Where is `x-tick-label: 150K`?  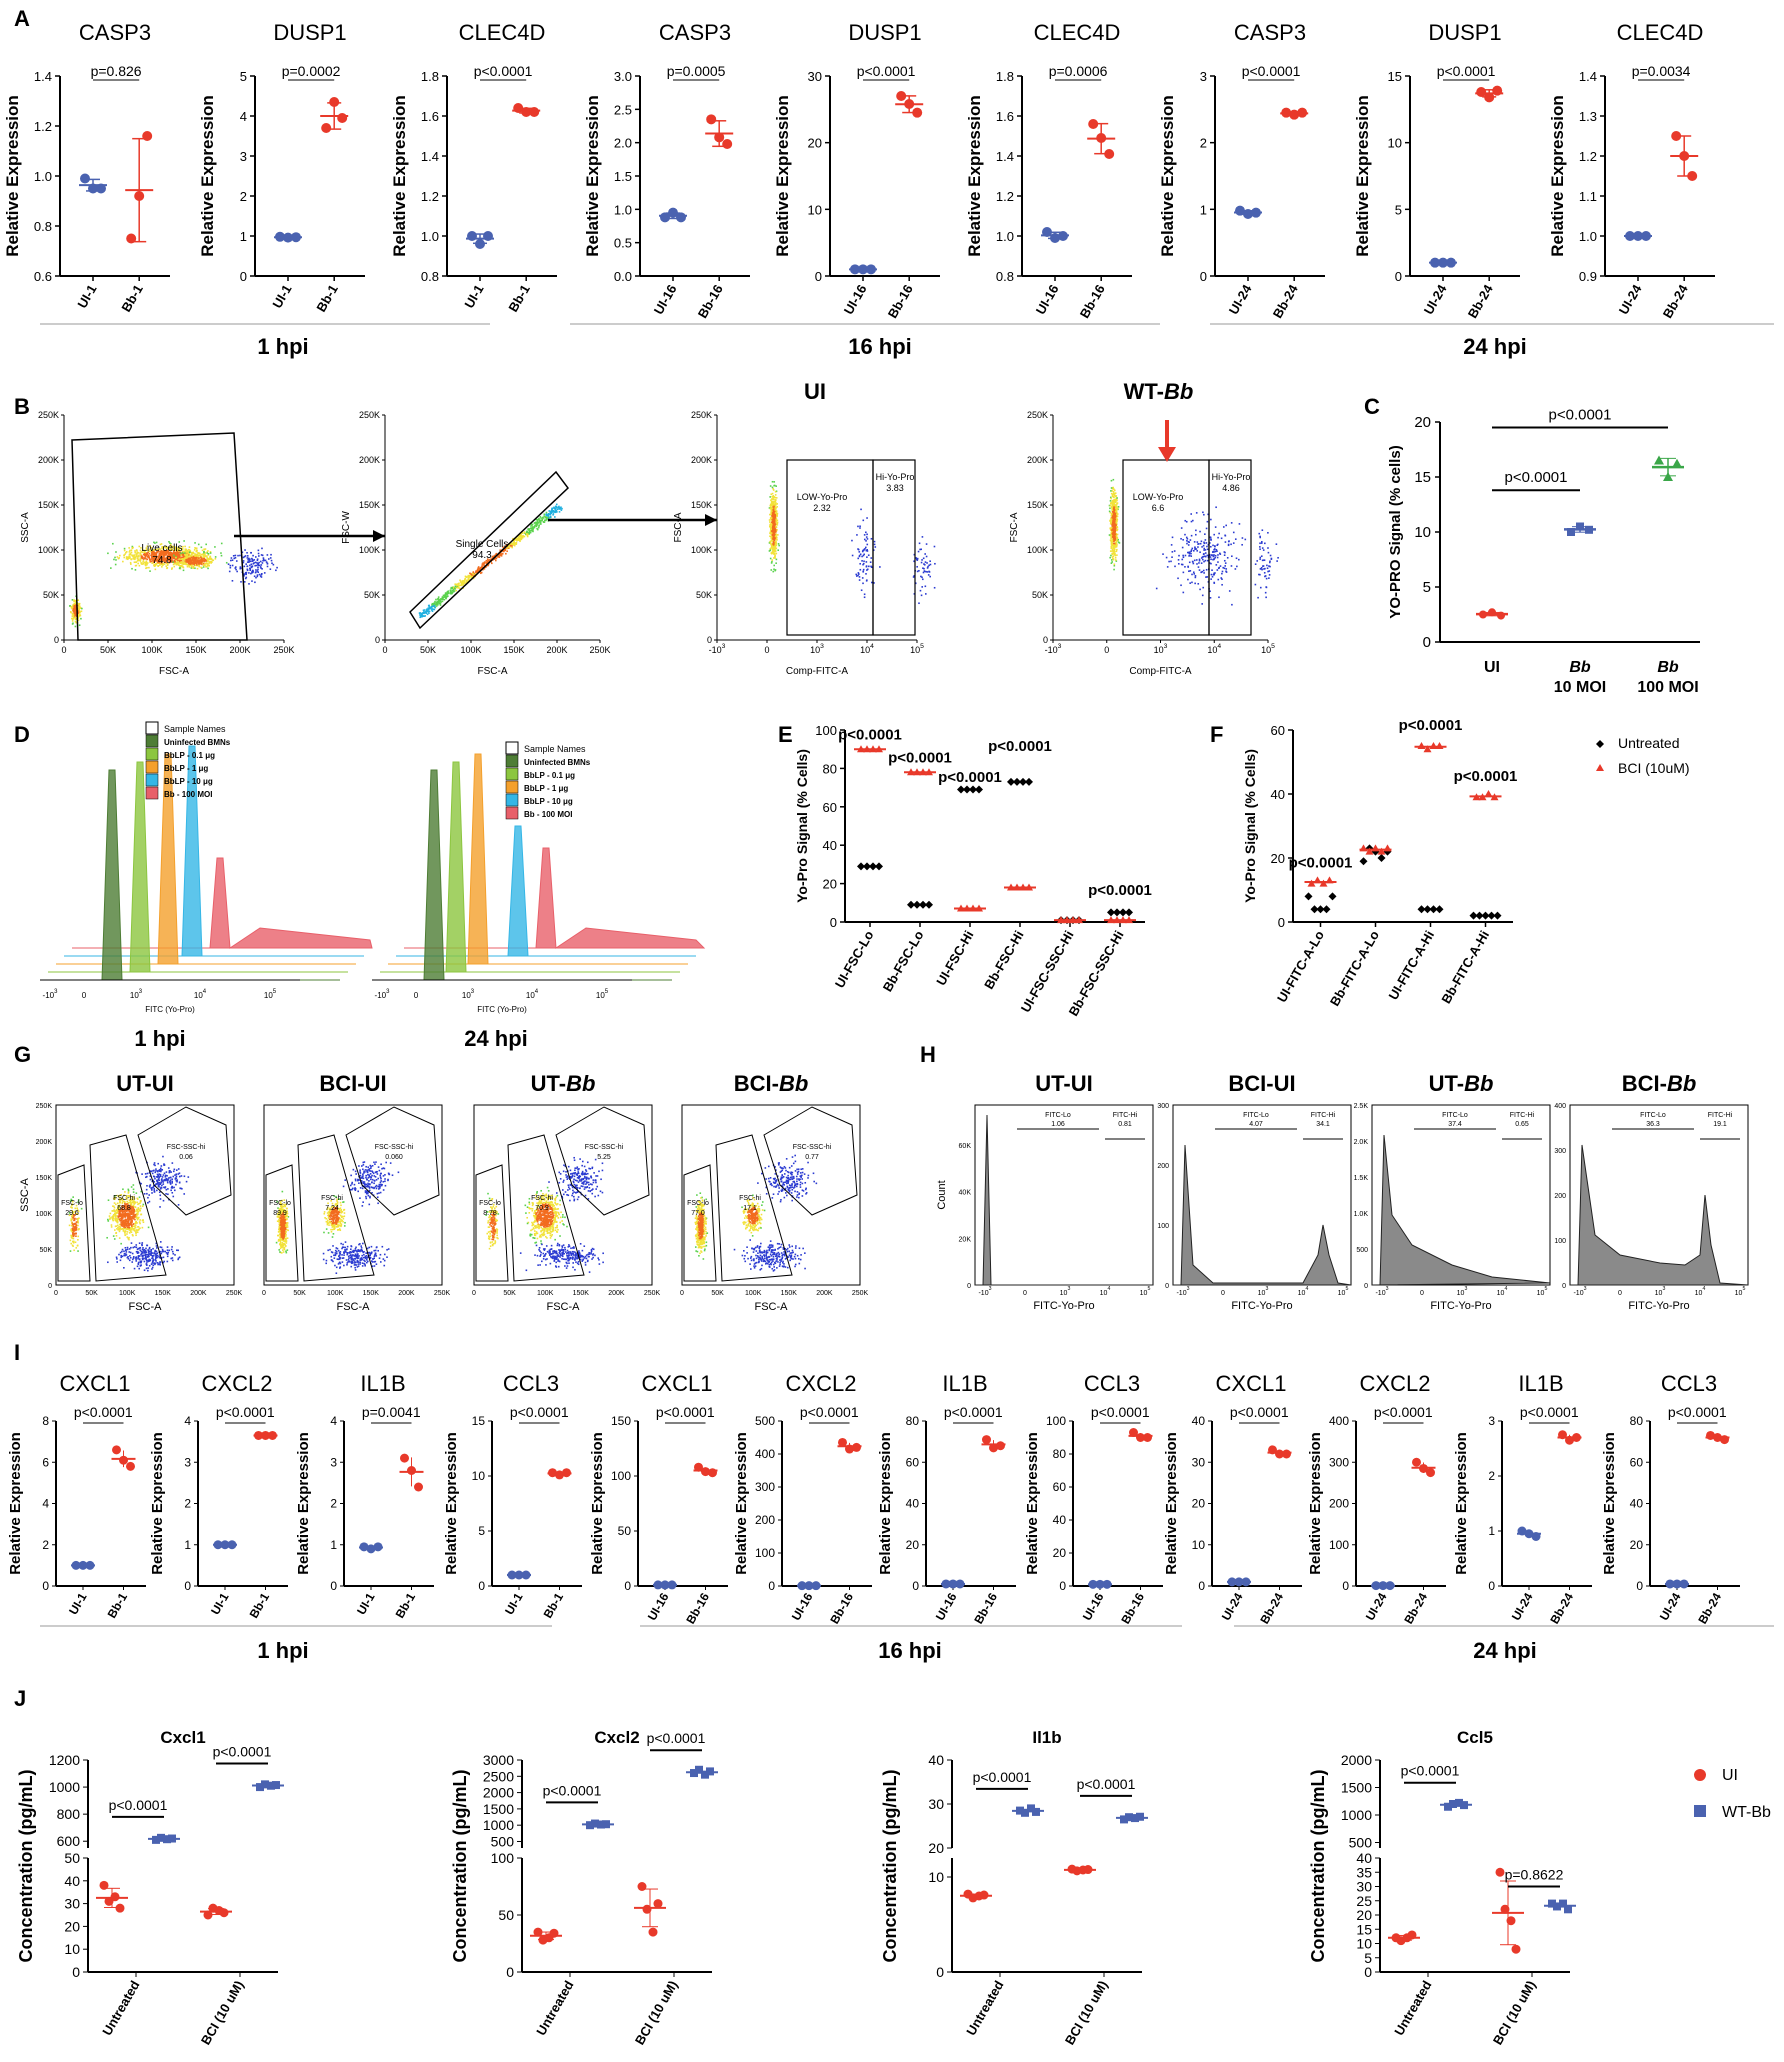 x-tick-label: 150K is located at coordinates (195, 650).